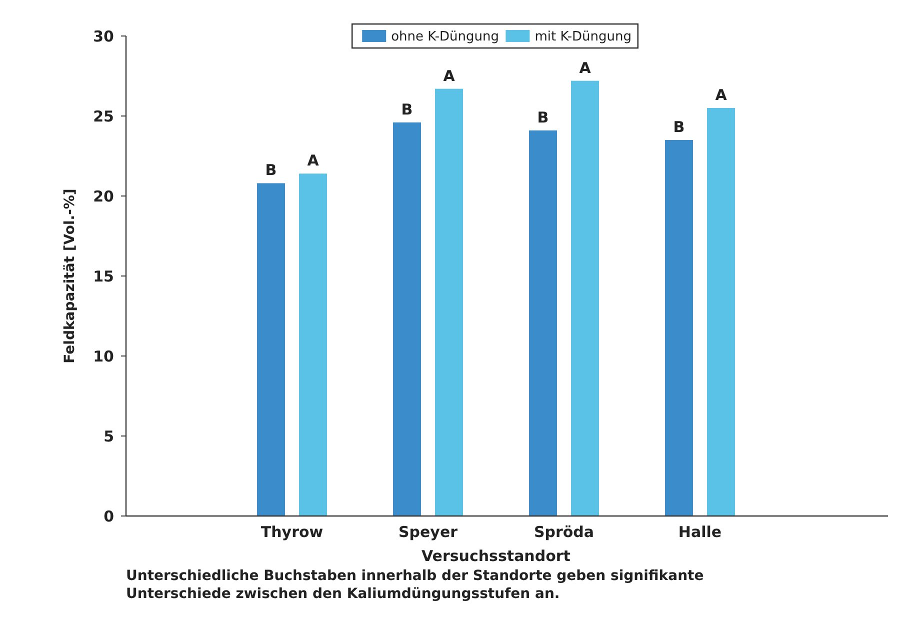  I want to click on y-tick-label: 25, so click(103, 116).